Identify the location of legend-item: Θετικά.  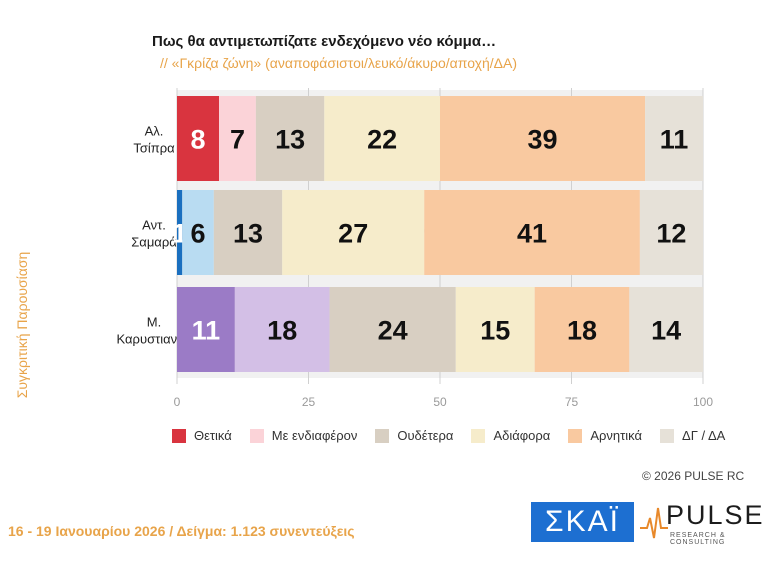
(202, 435).